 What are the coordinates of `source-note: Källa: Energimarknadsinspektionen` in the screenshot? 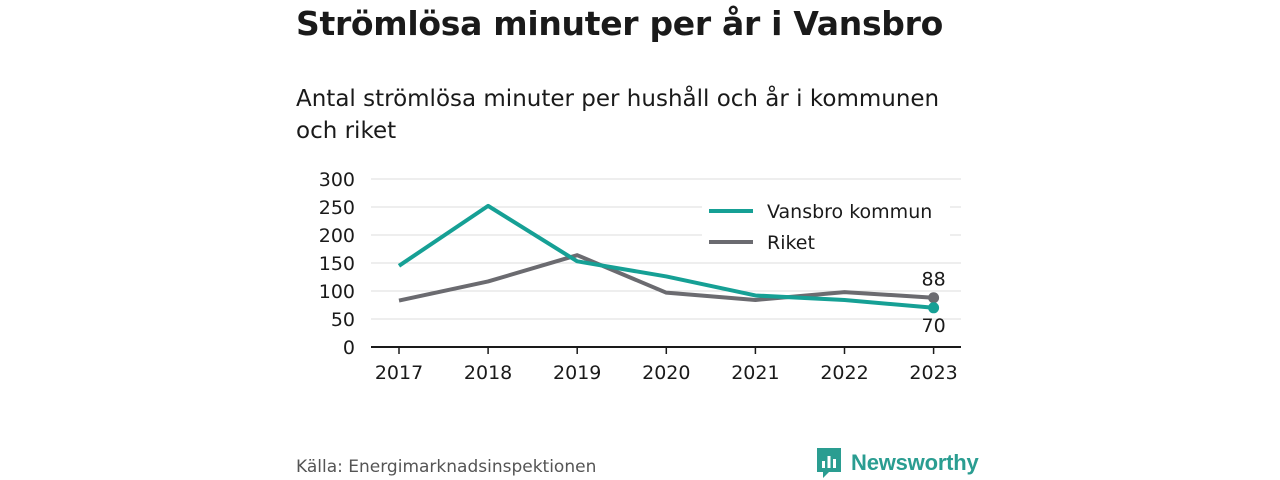 It's located at (446, 467).